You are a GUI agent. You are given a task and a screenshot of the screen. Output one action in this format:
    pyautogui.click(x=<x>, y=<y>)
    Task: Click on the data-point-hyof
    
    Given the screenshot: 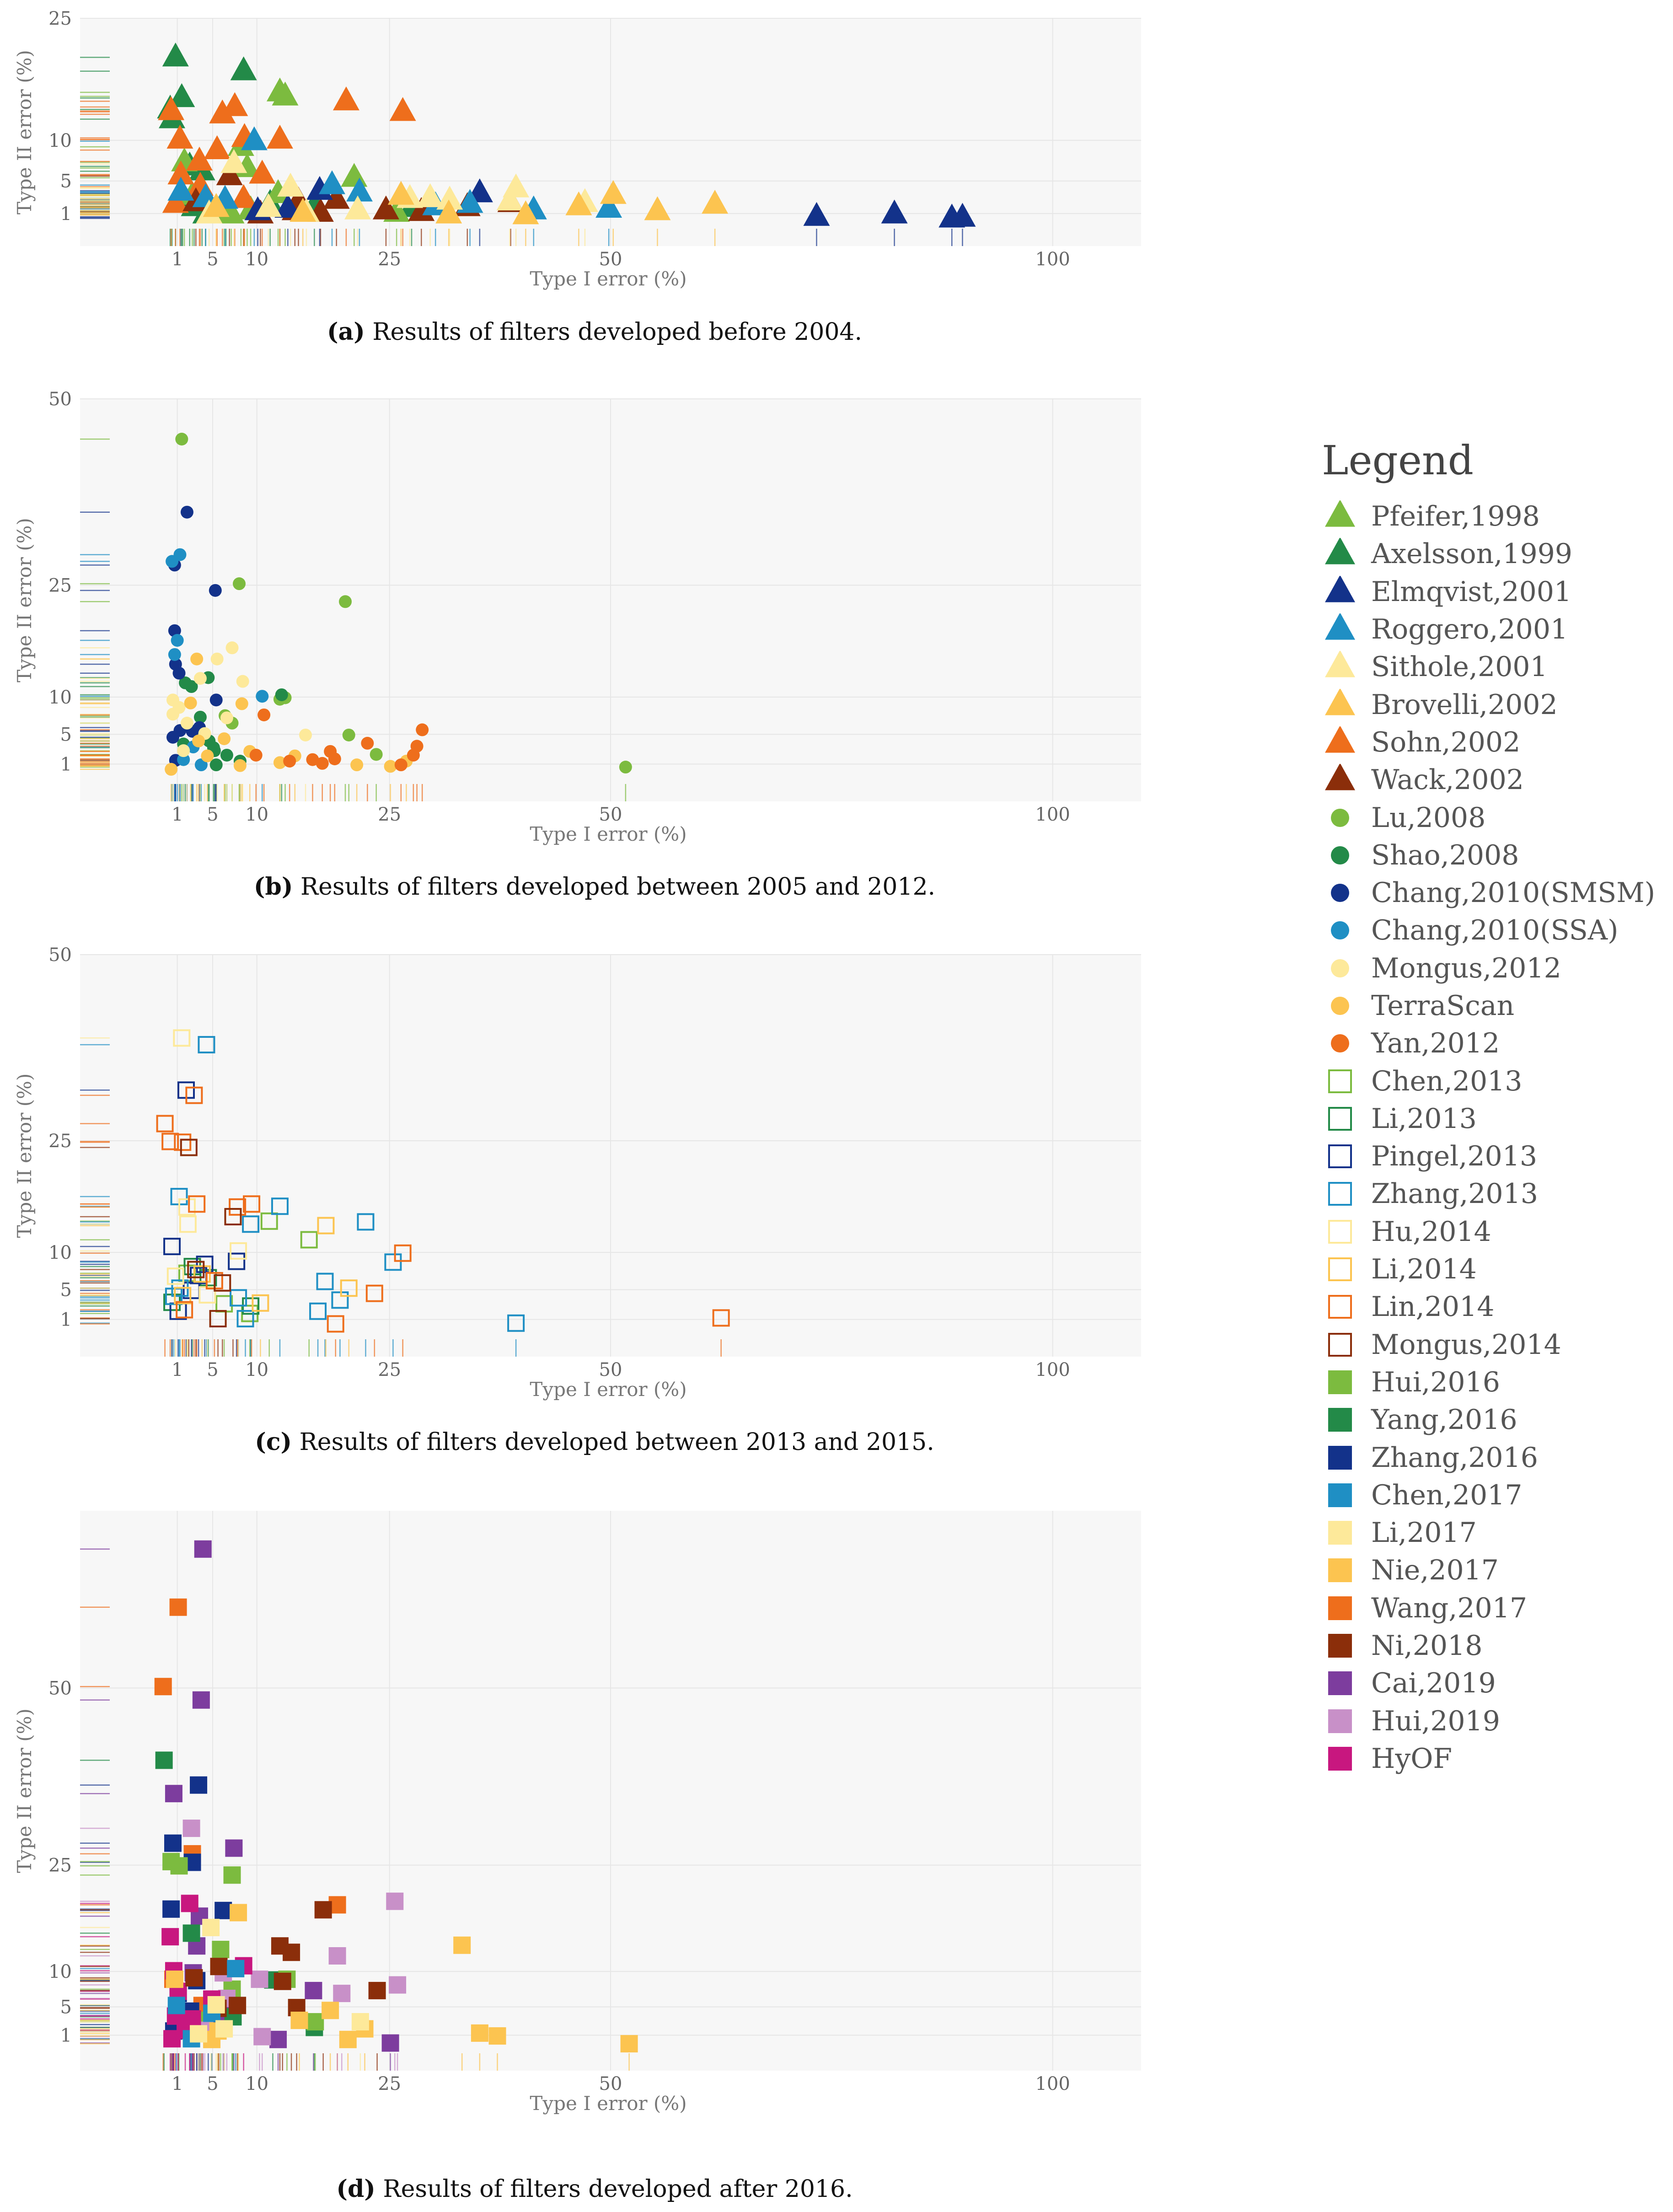 What is the action you would take?
    pyautogui.click(x=170, y=1937)
    